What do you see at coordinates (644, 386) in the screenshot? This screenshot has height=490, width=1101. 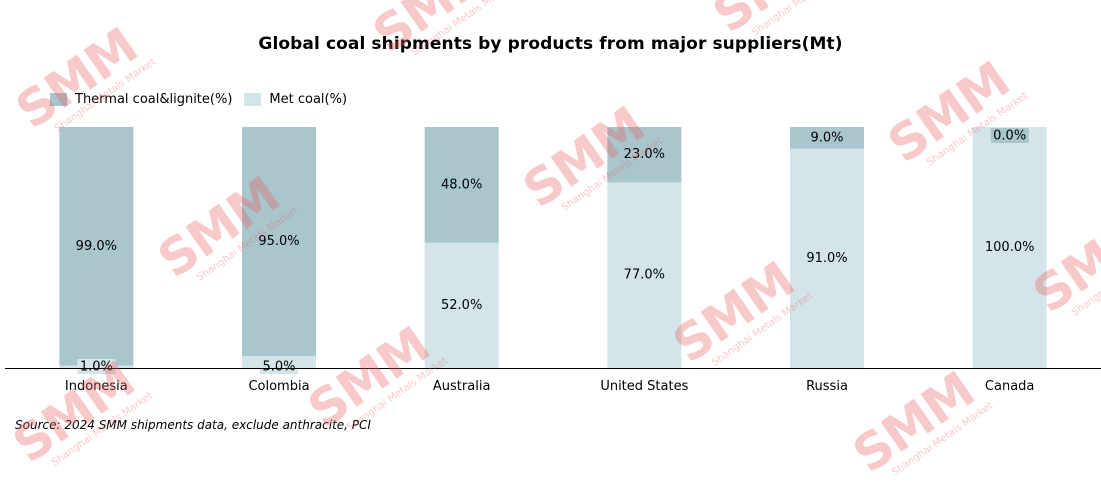 I see `x-tick-label-united-states: United States` at bounding box center [644, 386].